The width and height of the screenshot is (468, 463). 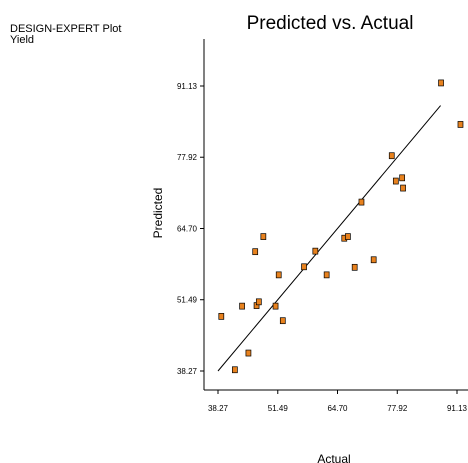 I want to click on y-tick-label-1: 51.49, so click(x=187, y=300).